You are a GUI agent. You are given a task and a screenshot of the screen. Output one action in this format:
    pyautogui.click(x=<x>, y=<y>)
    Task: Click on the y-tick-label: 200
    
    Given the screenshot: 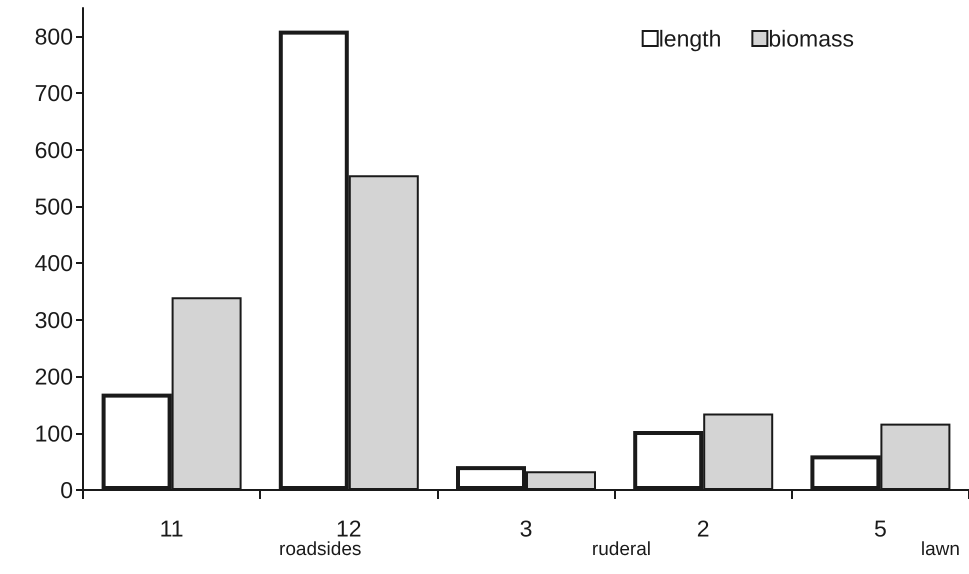 What is the action you would take?
    pyautogui.click(x=53, y=377)
    